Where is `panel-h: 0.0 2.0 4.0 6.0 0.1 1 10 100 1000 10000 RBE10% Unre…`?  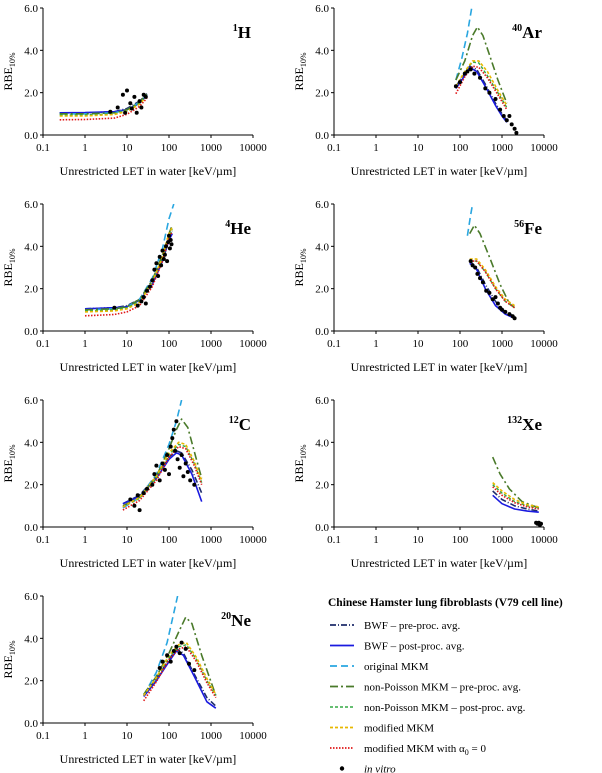 panel-h: 0.0 2.0 4.0 6.0 0.1 1 10 100 1000 10000 RBE10% Unre… is located at coordinates (134, 90).